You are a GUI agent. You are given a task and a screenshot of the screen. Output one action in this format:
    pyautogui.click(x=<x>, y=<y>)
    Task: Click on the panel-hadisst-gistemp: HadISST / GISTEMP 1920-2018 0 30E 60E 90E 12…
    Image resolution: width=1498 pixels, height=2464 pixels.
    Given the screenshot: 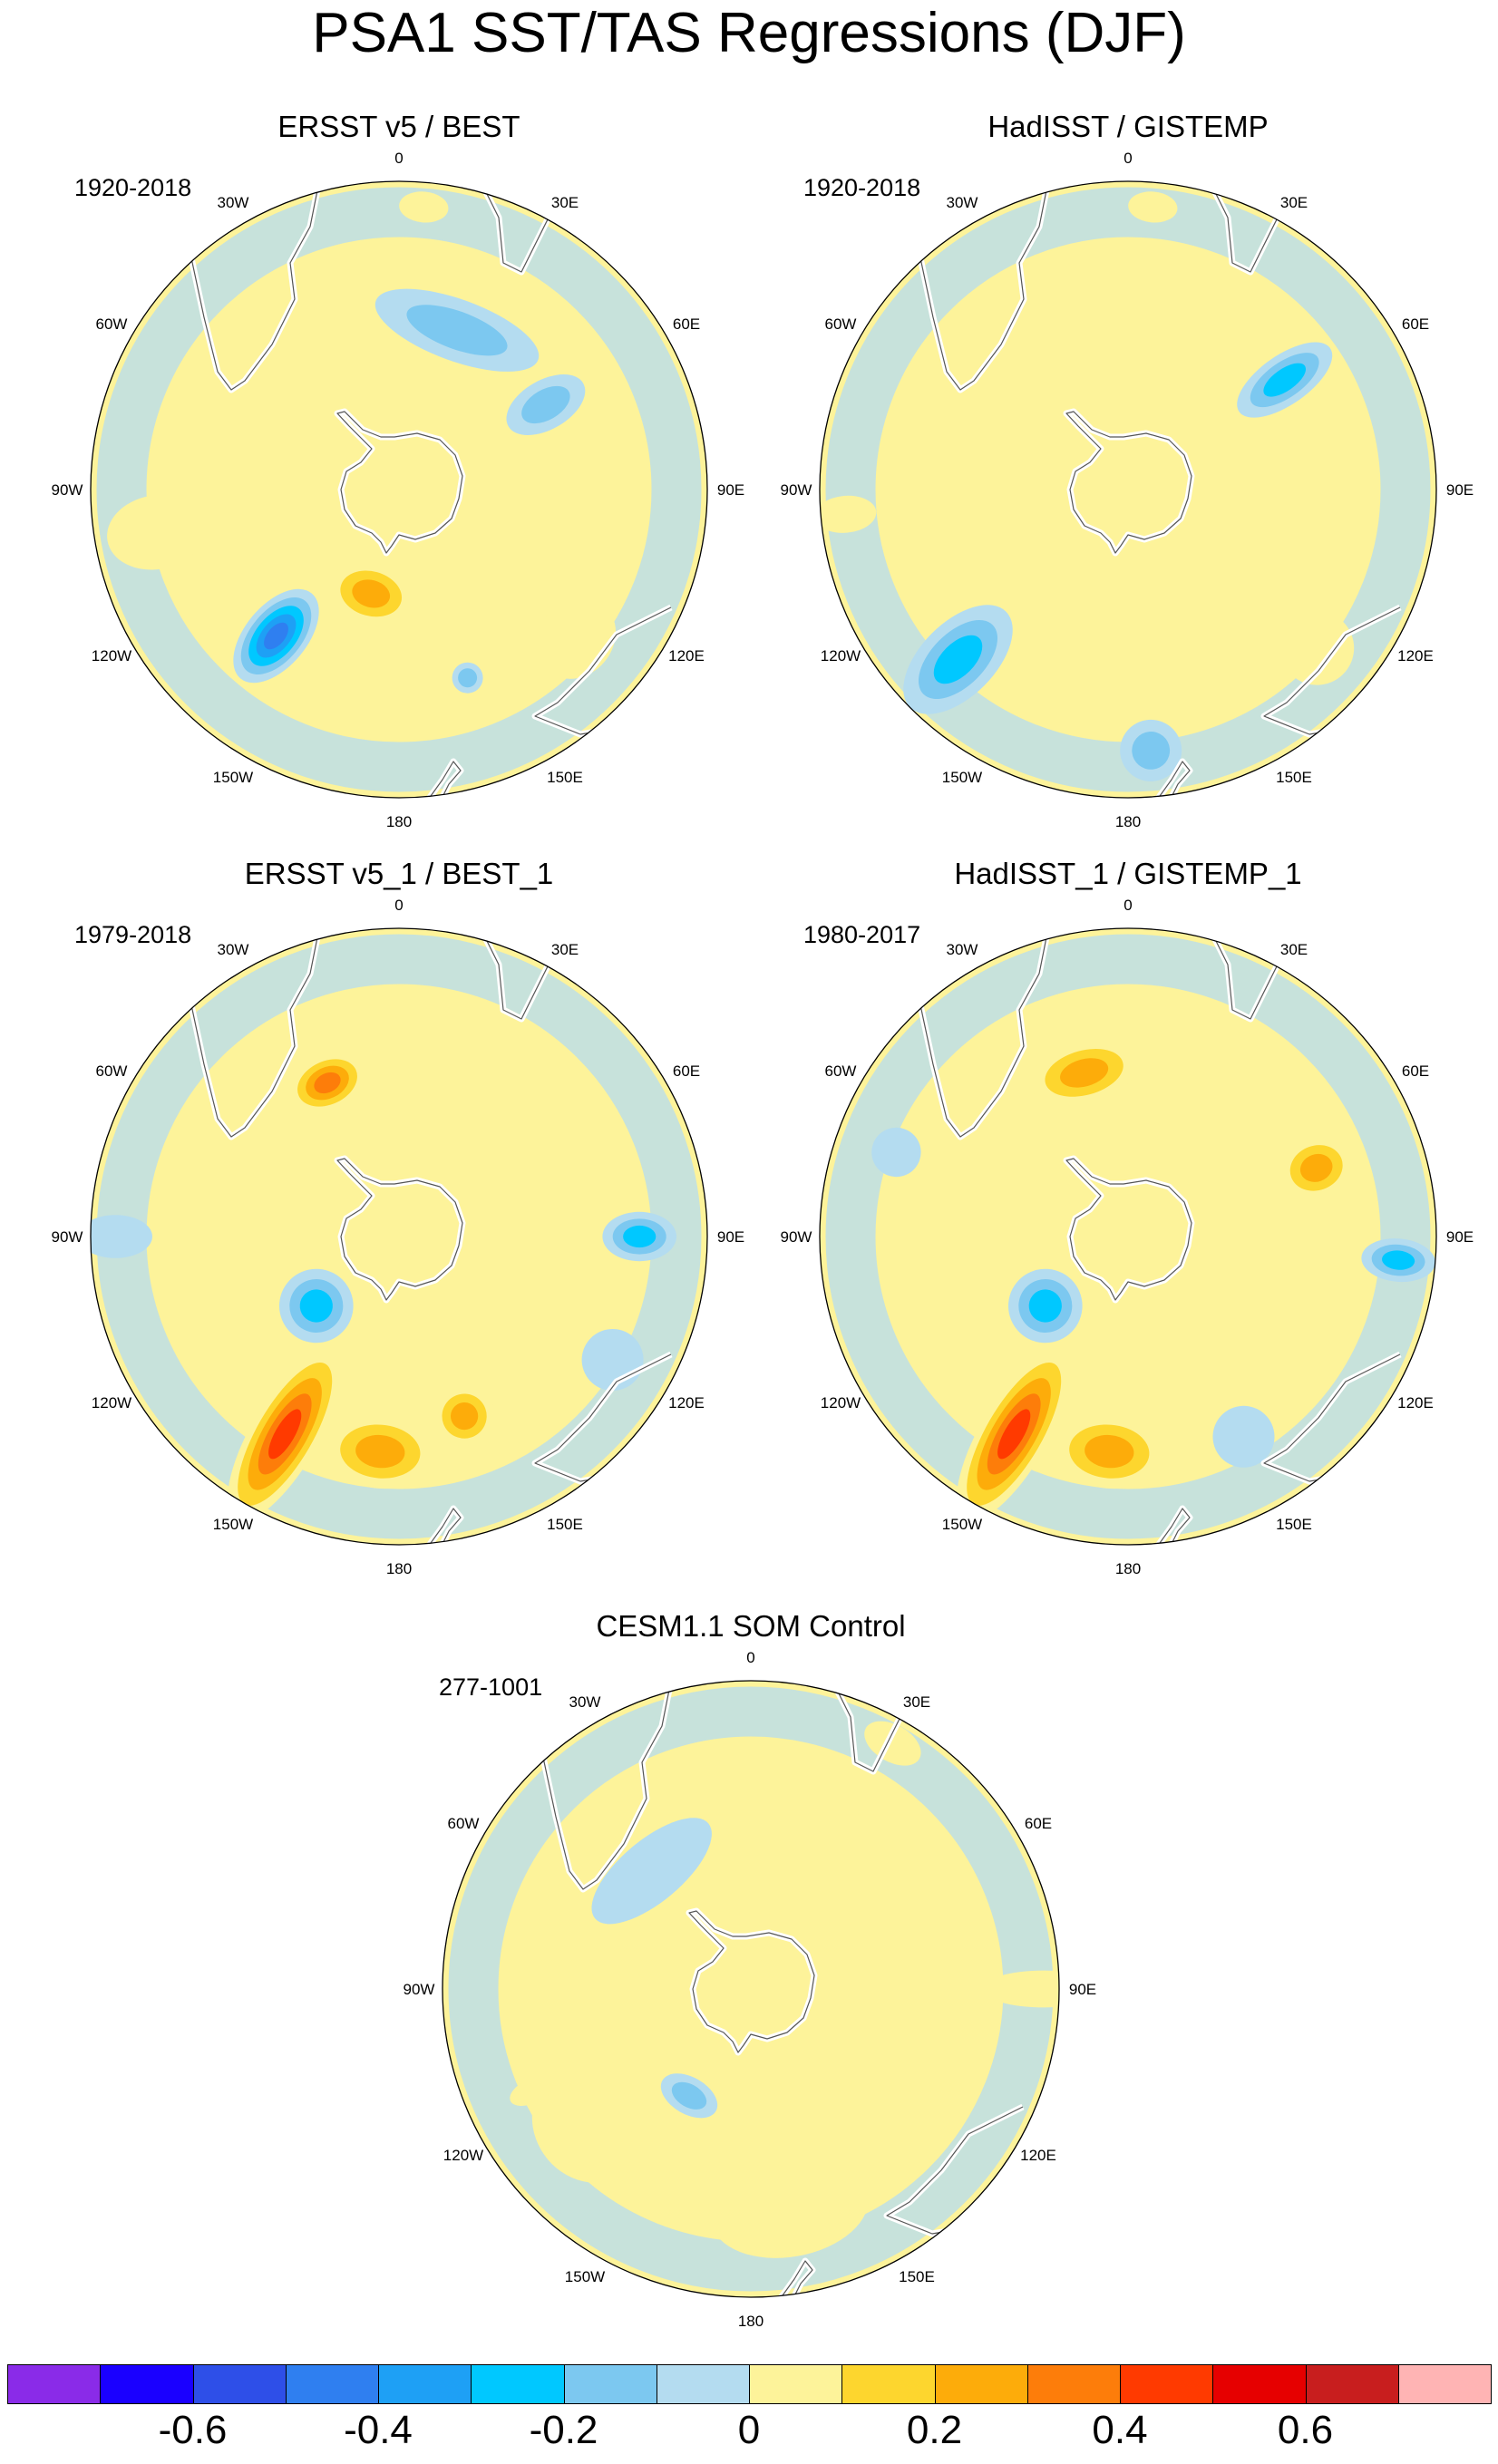 What is the action you would take?
    pyautogui.click(x=1128, y=480)
    